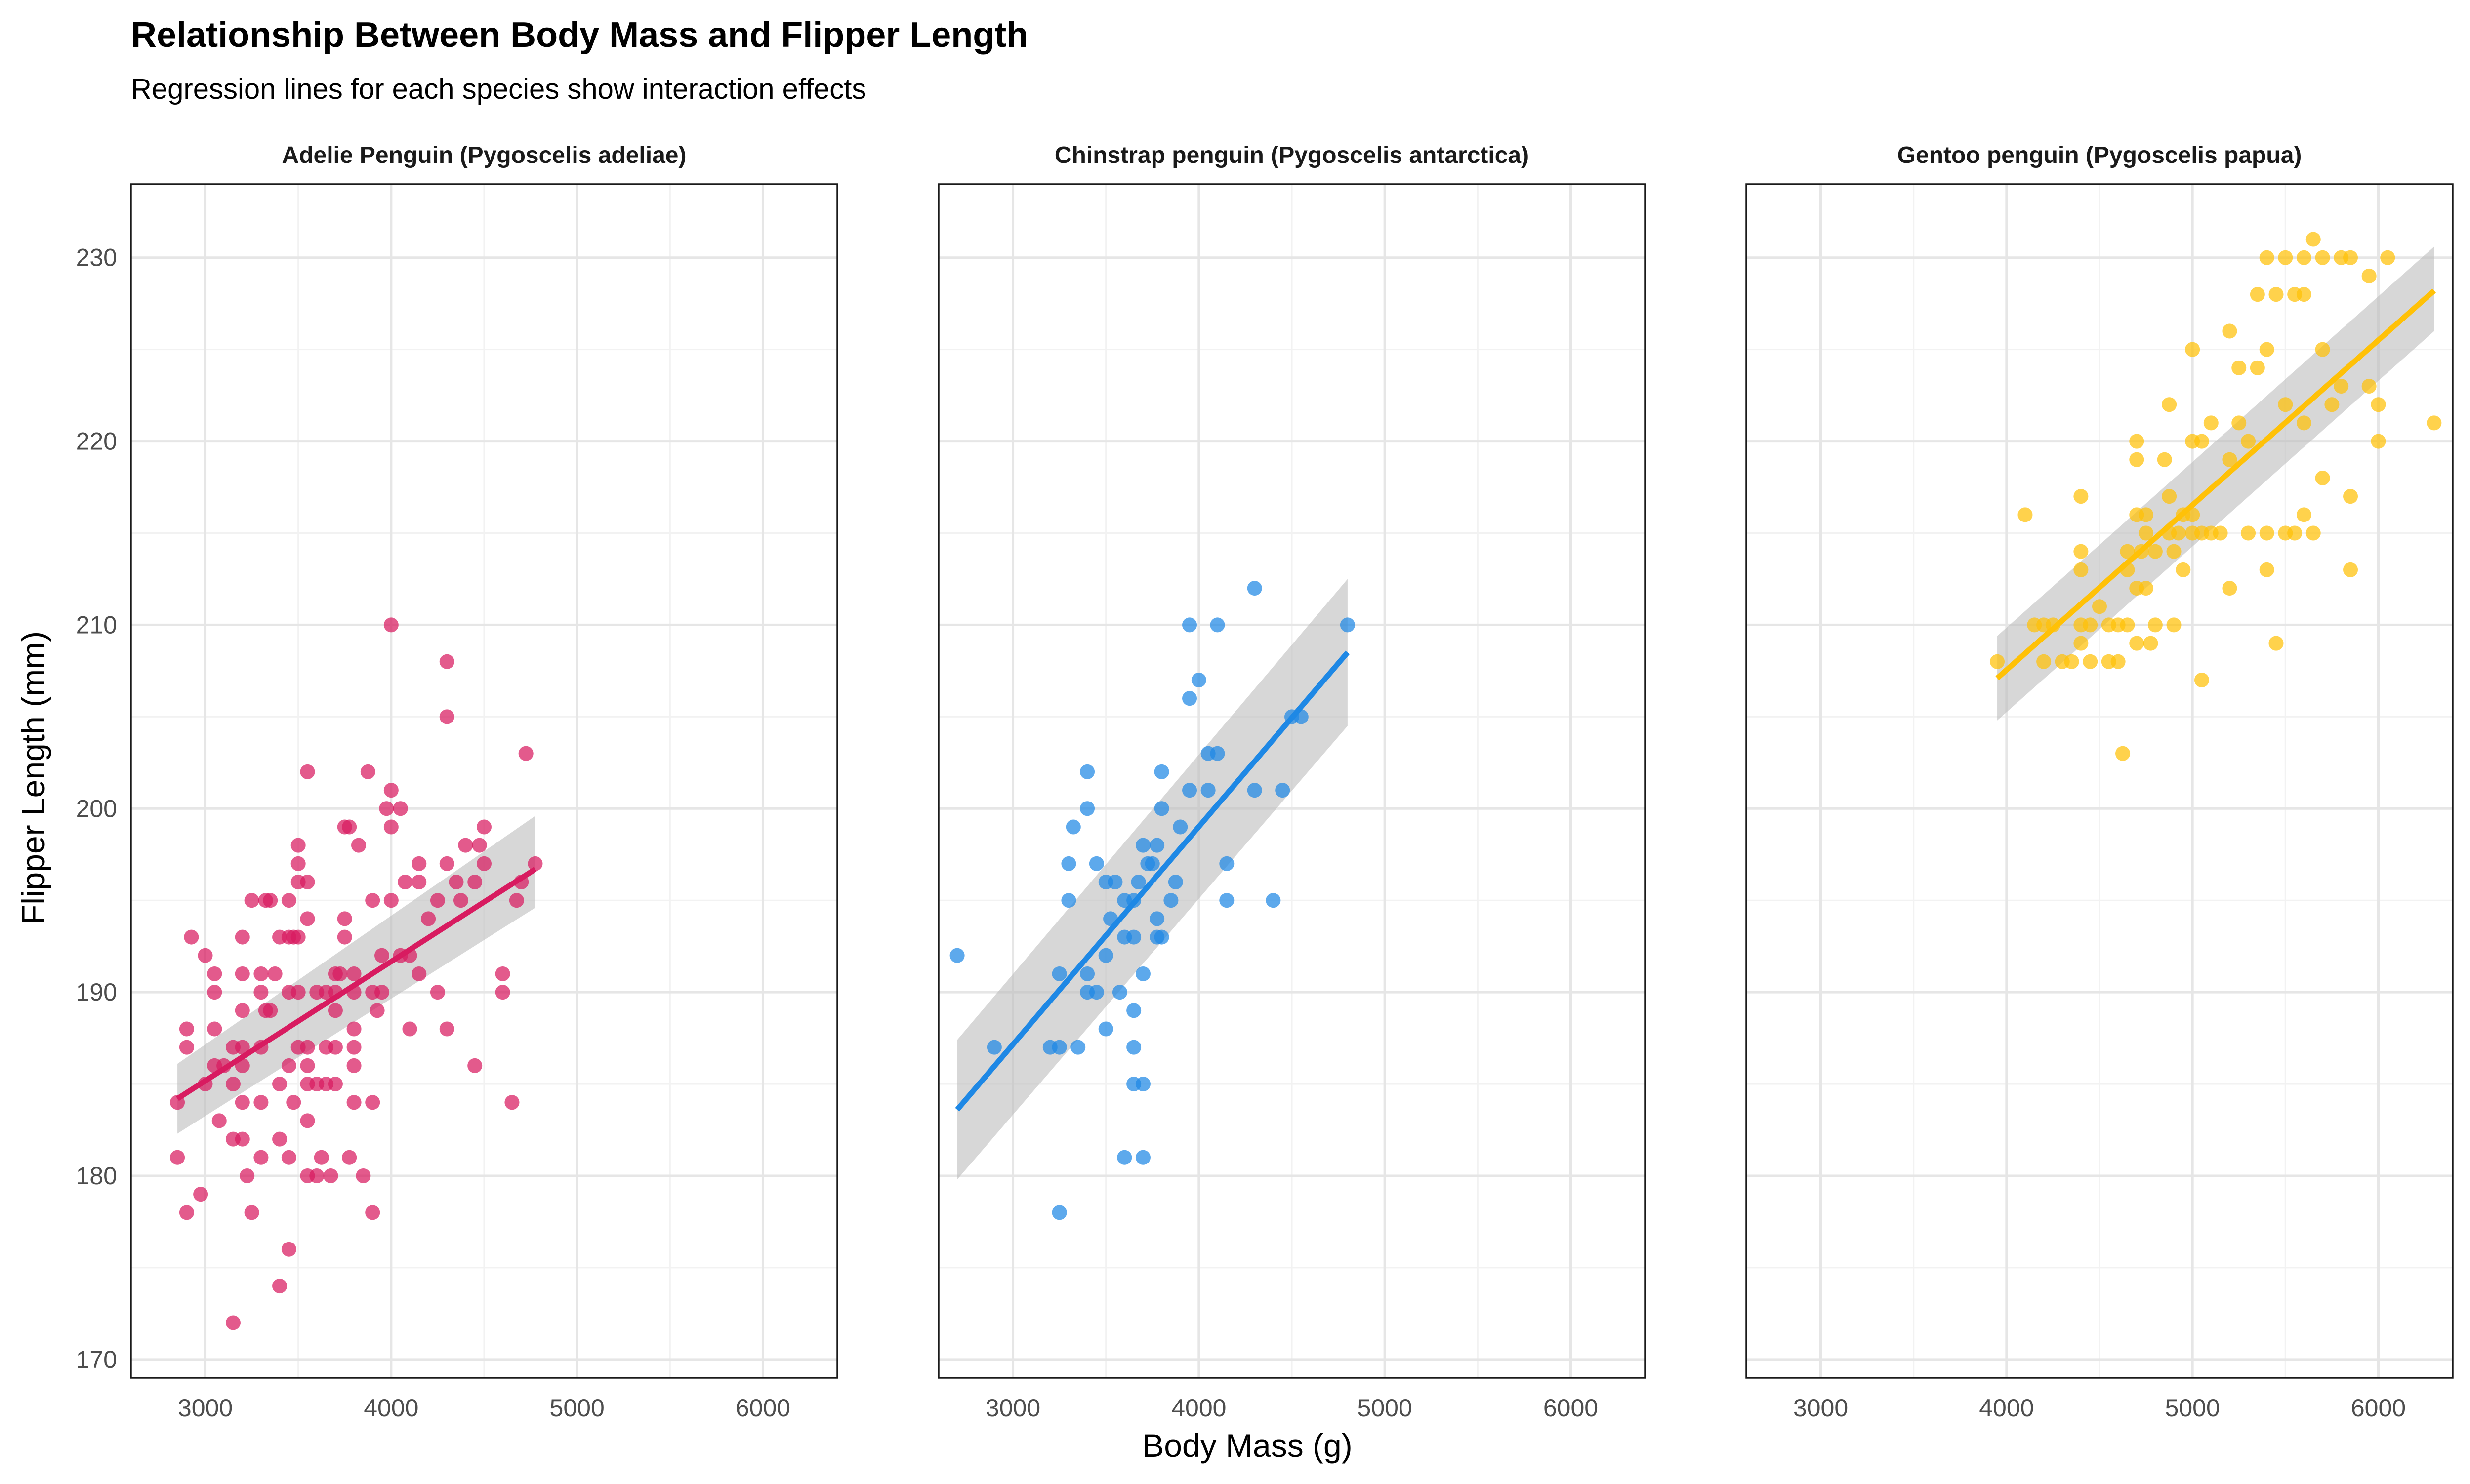 The image size is (2470, 1484). I want to click on x-axis-title: Body Mass (g), so click(1247, 1446).